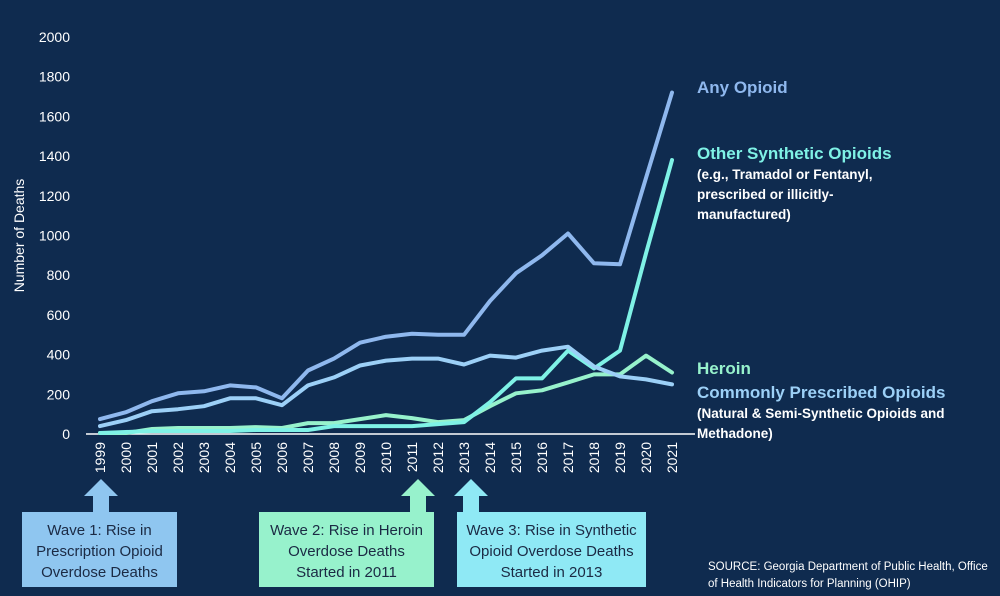  What do you see at coordinates (54, 236) in the screenshot?
I see `y-tick-label: 1000` at bounding box center [54, 236].